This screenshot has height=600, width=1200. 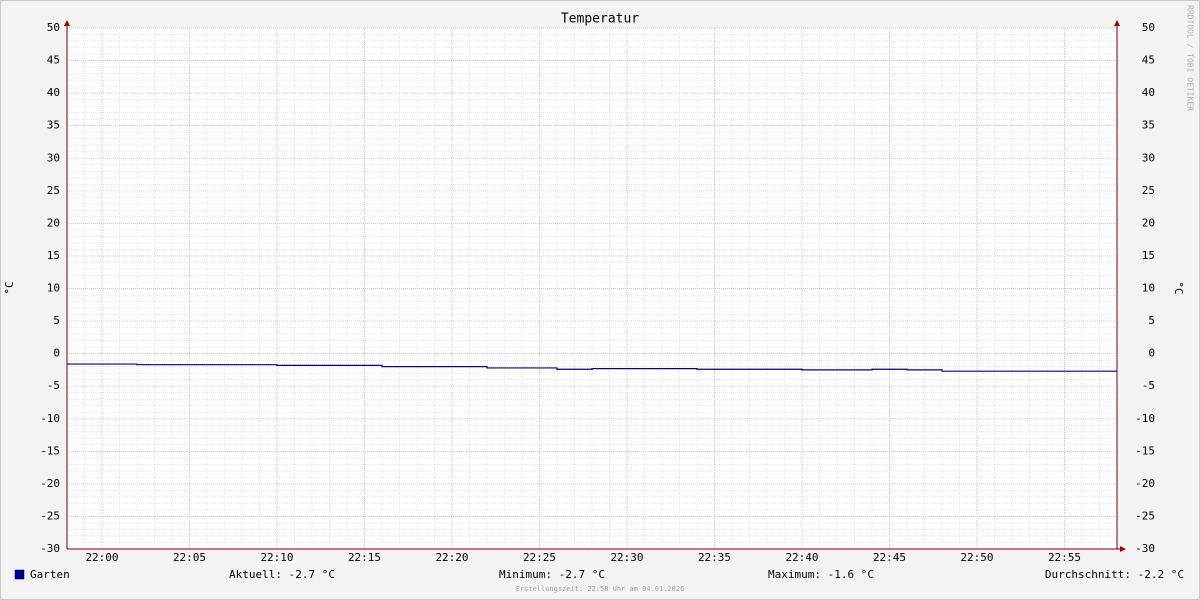 I want to click on legend-stat: Minimum: -2.7 °C, so click(x=552, y=574).